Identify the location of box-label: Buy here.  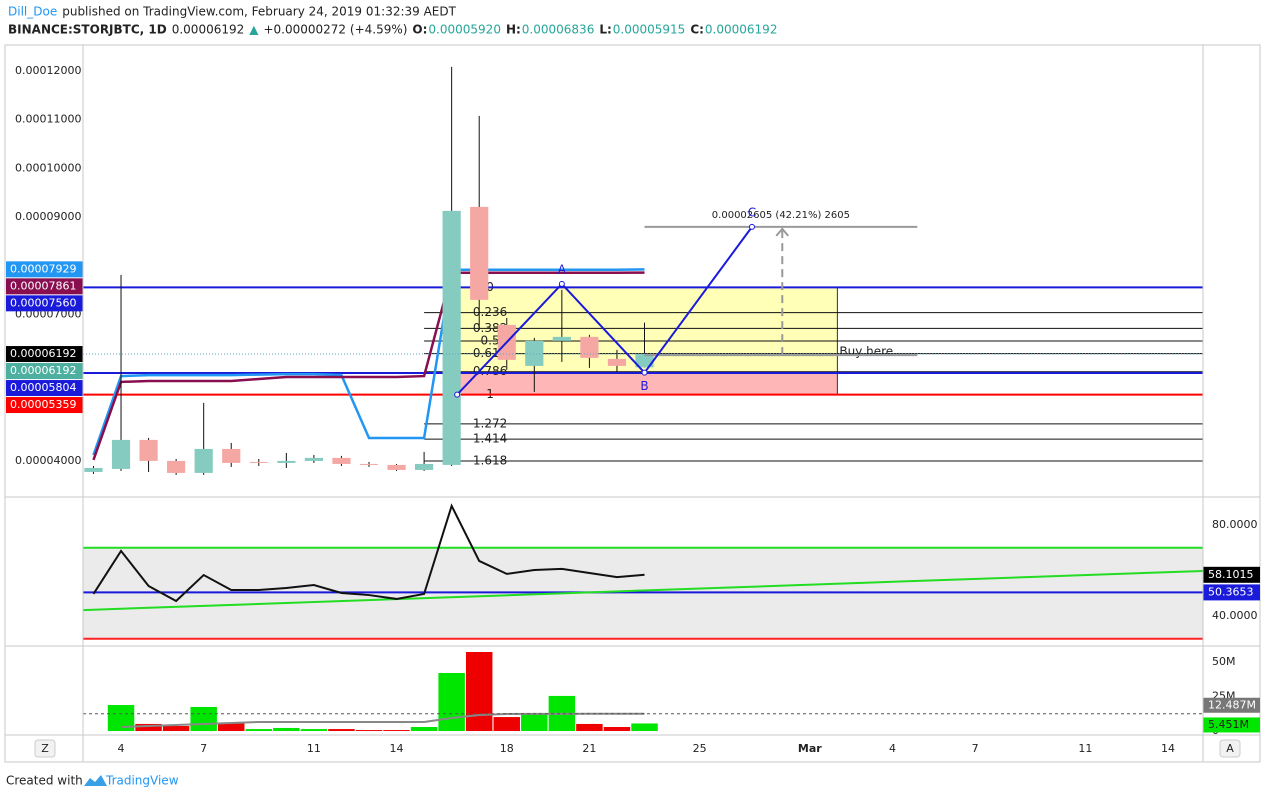
(866, 352).